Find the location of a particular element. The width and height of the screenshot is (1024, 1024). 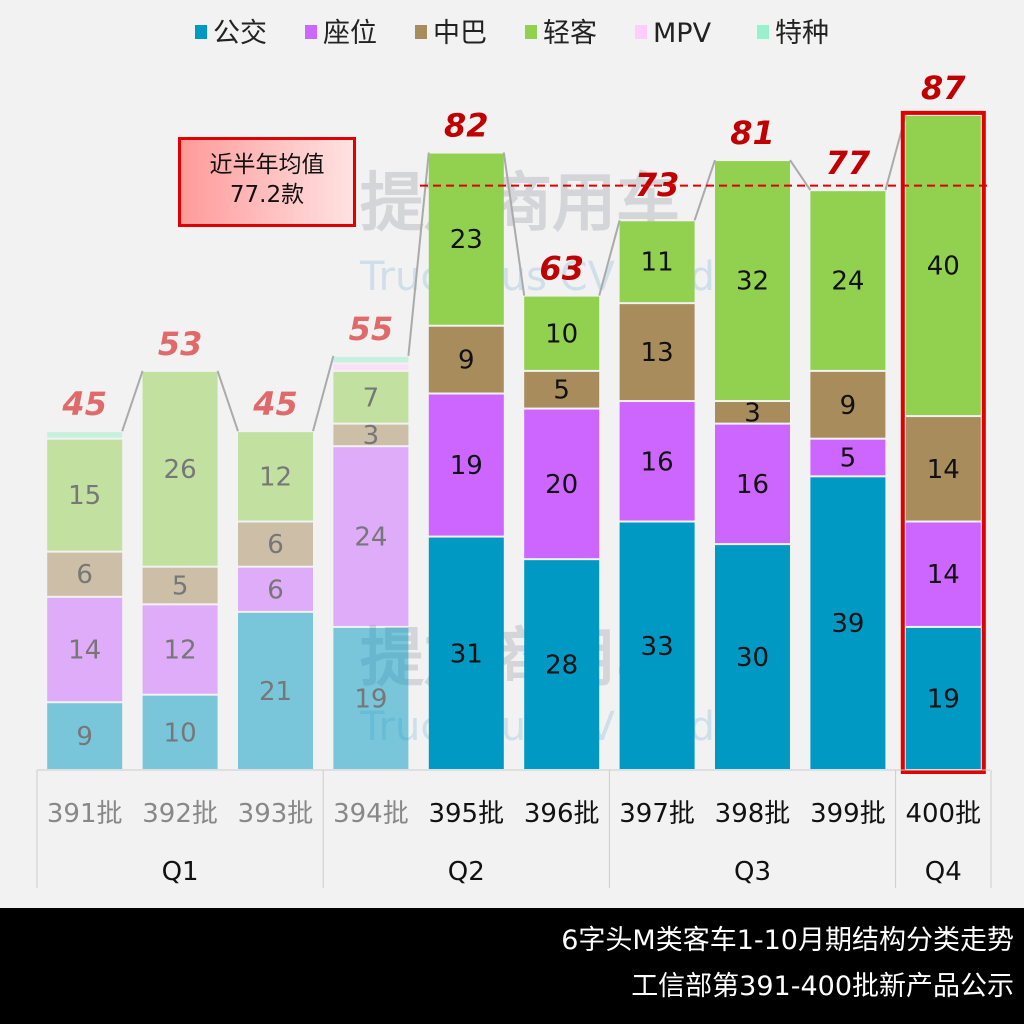

x-tick-label: 397批 is located at coordinates (657, 814).